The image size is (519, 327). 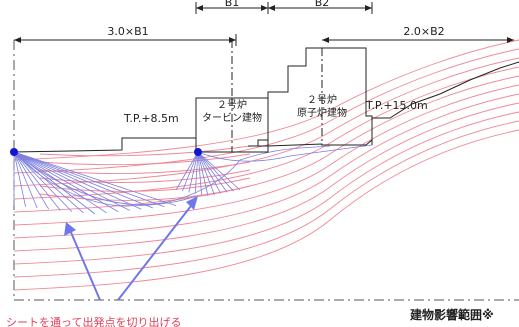 What do you see at coordinates (451, 314) in the screenshot?
I see `range-label: 建物影響範囲※` at bounding box center [451, 314].